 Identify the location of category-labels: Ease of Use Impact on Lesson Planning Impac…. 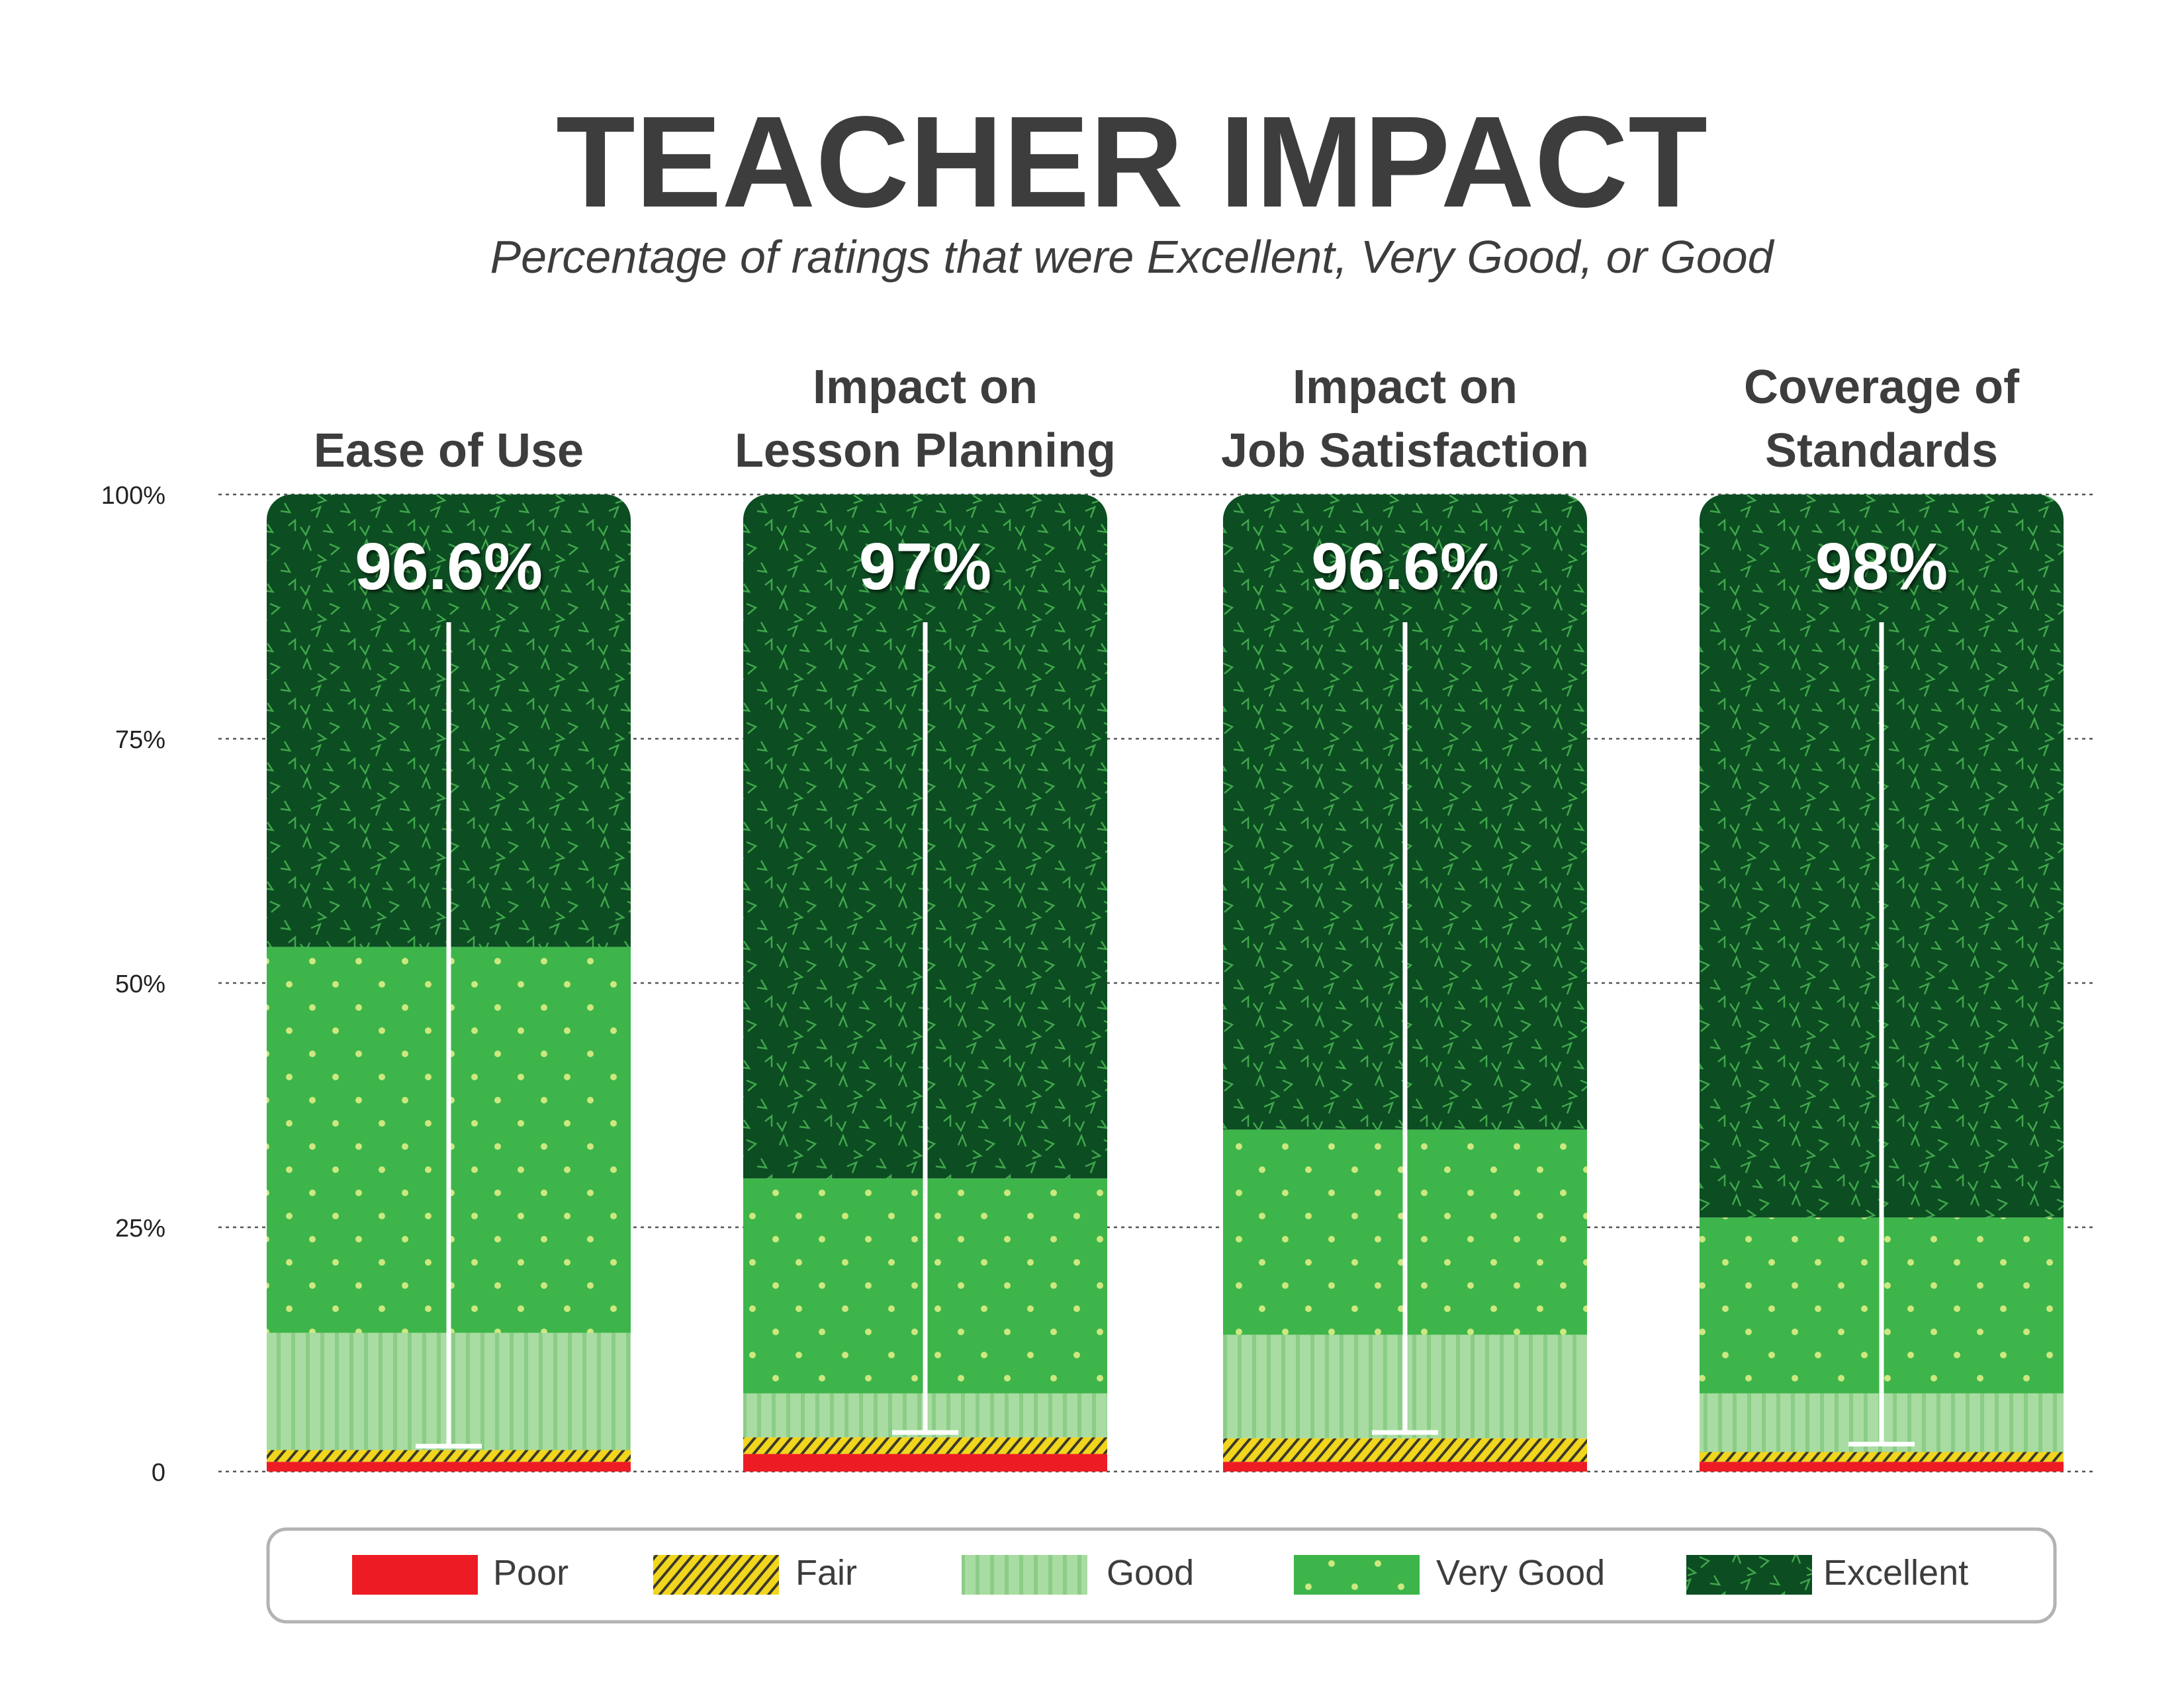
(1167, 419).